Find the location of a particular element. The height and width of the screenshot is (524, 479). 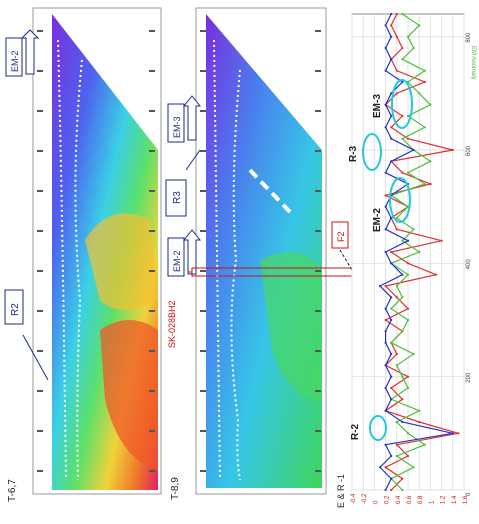

section-a-line-arrow-icon is located at coordinates (30, 52).